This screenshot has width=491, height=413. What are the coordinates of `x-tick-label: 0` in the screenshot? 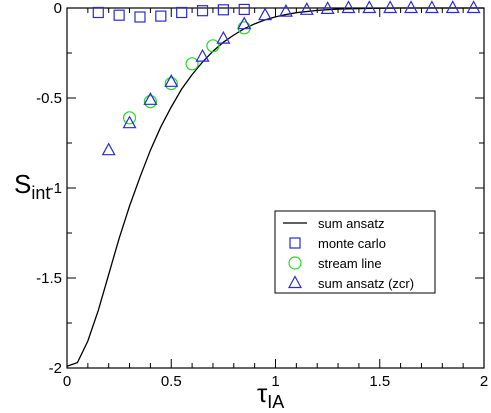 It's located at (67, 381).